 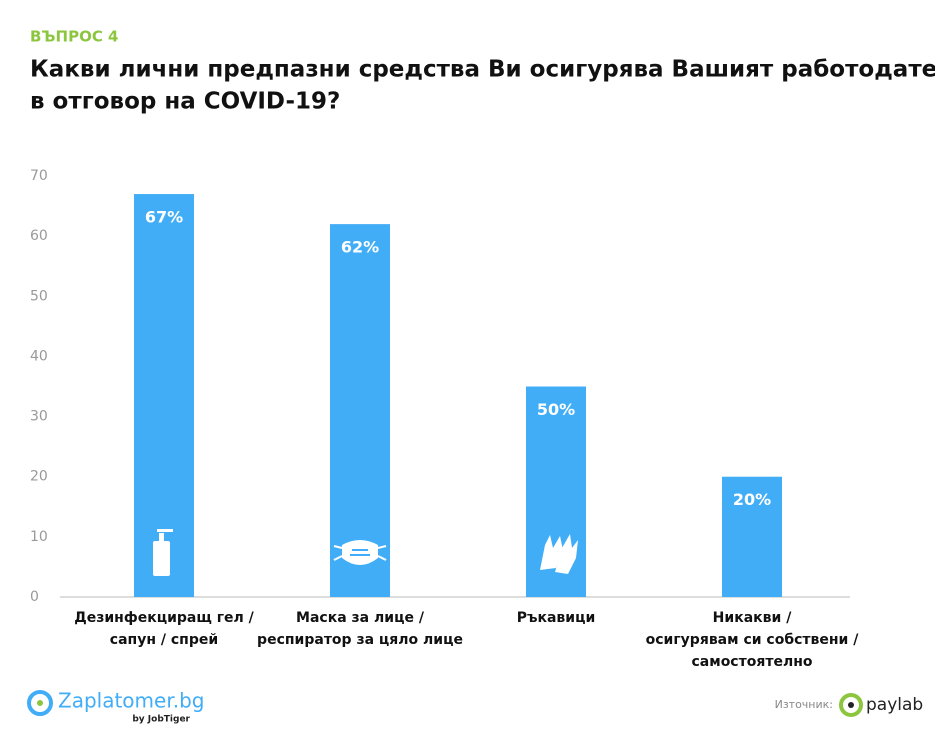 What do you see at coordinates (752, 499) in the screenshot?
I see `data-label: 20%` at bounding box center [752, 499].